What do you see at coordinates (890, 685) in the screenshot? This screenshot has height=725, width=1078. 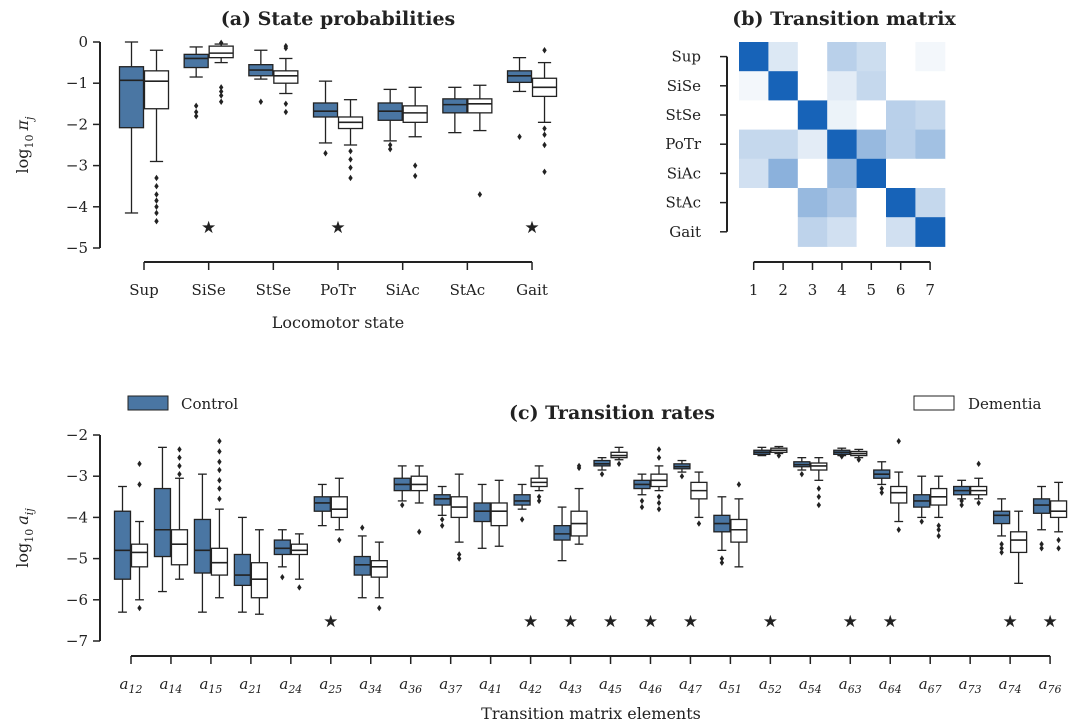 I see `x-tick-label-64: a64` at bounding box center [890, 685].